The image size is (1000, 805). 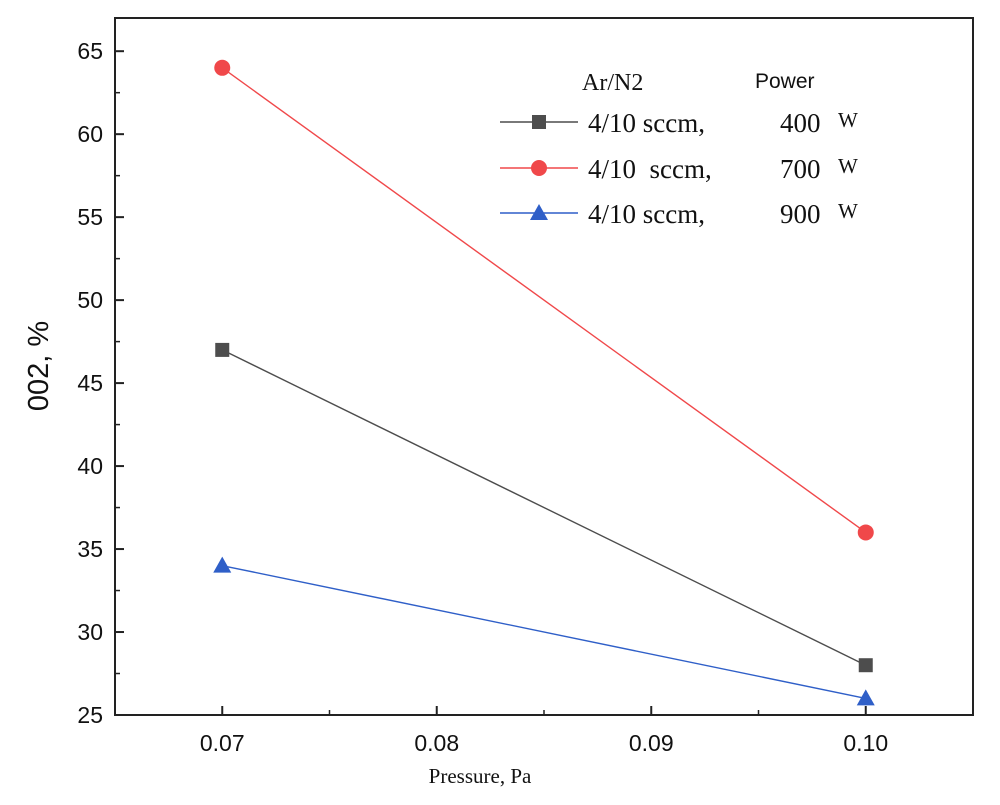 What do you see at coordinates (651, 743) in the screenshot?
I see `x-tick-label: 0.09` at bounding box center [651, 743].